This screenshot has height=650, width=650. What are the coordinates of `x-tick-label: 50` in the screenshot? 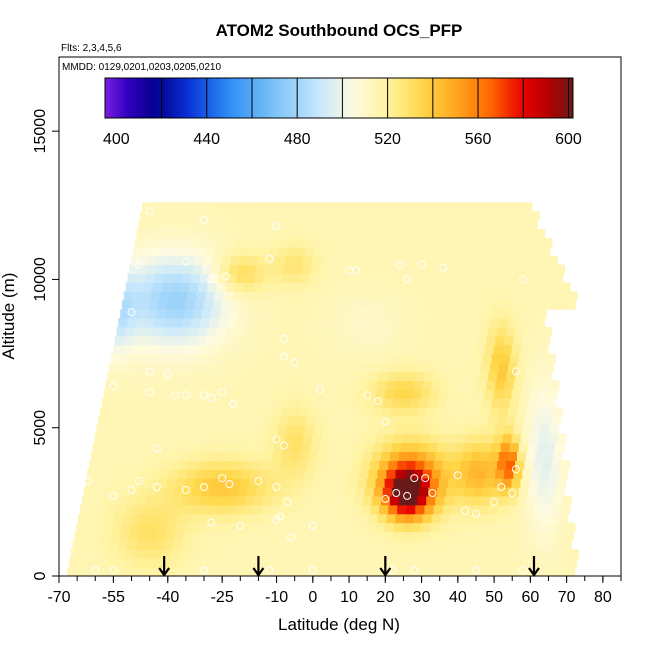 It's located at (494, 597).